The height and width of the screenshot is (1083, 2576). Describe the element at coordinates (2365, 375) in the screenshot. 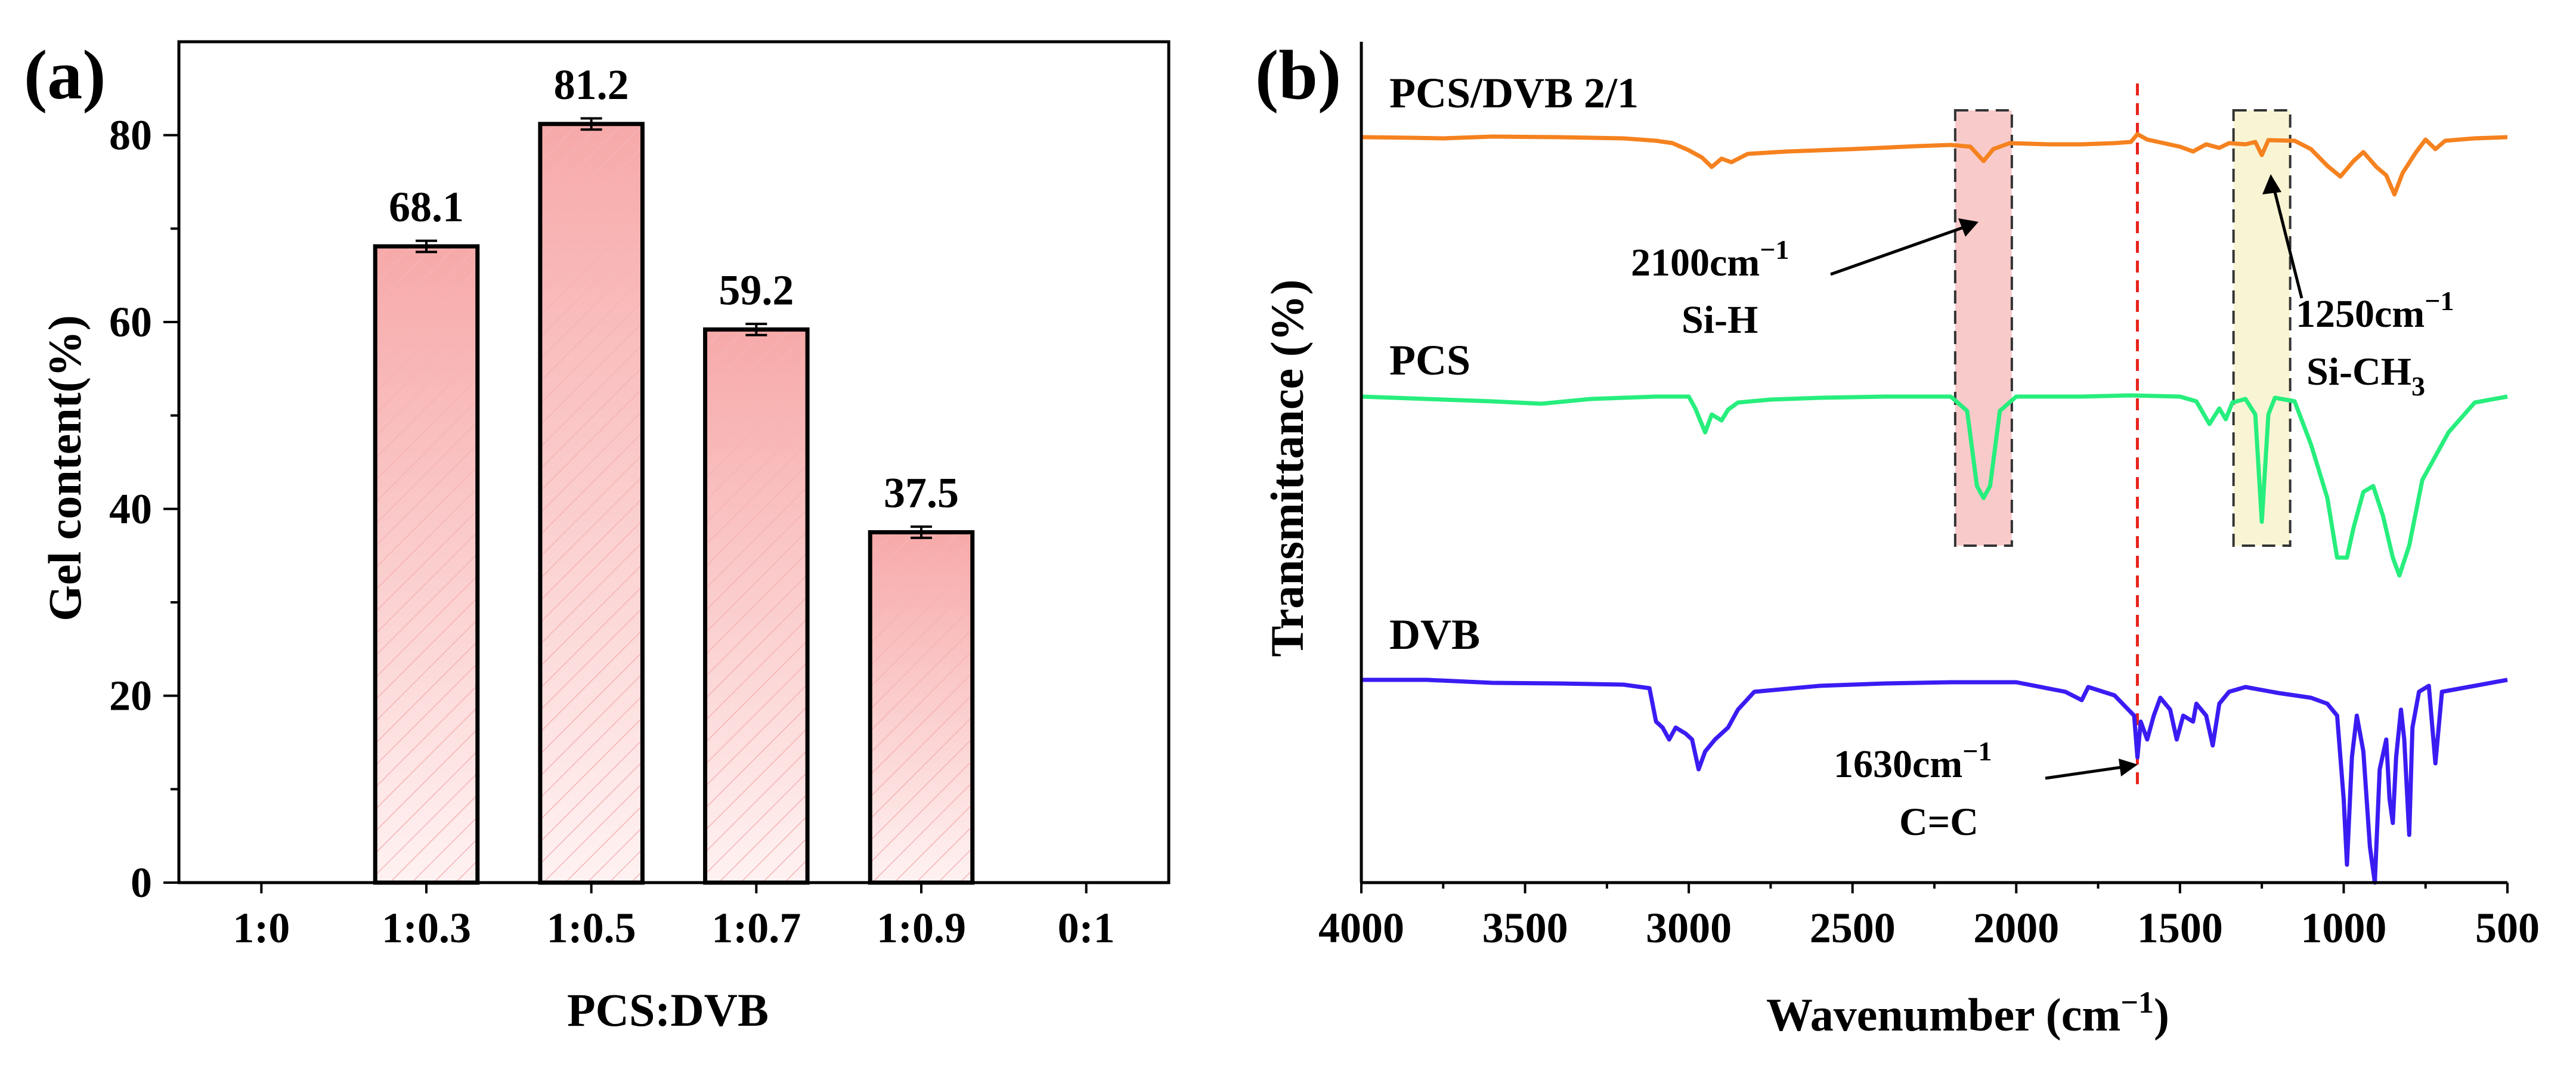

I see `annotation-si-ch3-label: Si-CH3` at that location.